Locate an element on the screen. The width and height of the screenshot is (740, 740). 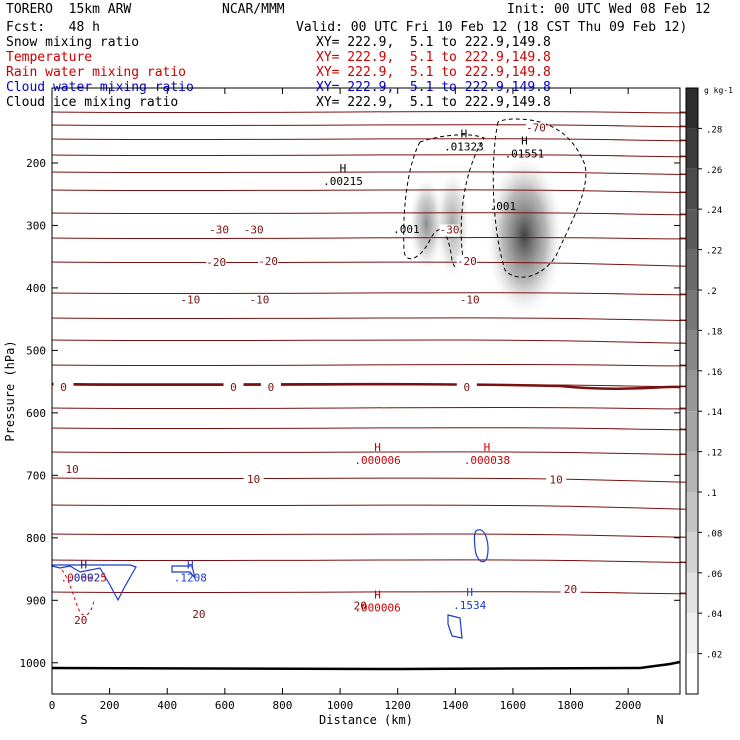
colorbar-tick-label: .24 is located at coordinates (714, 211).